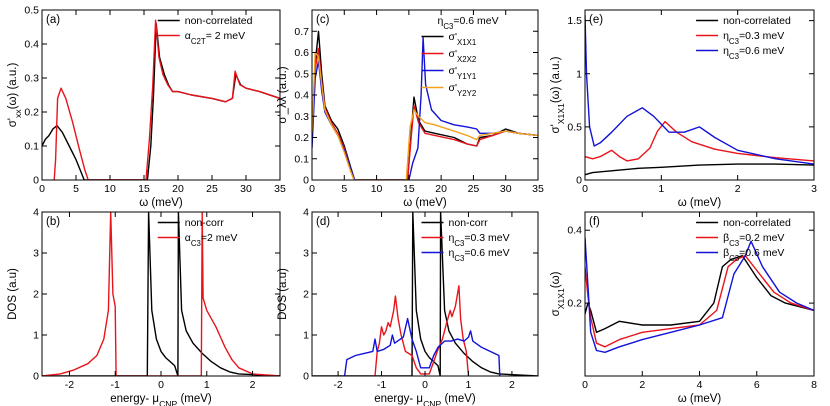 The width and height of the screenshot is (830, 406). Describe the element at coordinates (144, 189) in the screenshot. I see `x-tick-label: 15` at that location.